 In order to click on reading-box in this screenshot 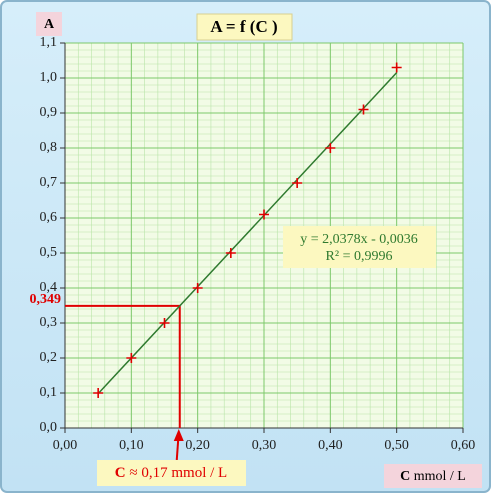, I will do `click(171, 473)`.